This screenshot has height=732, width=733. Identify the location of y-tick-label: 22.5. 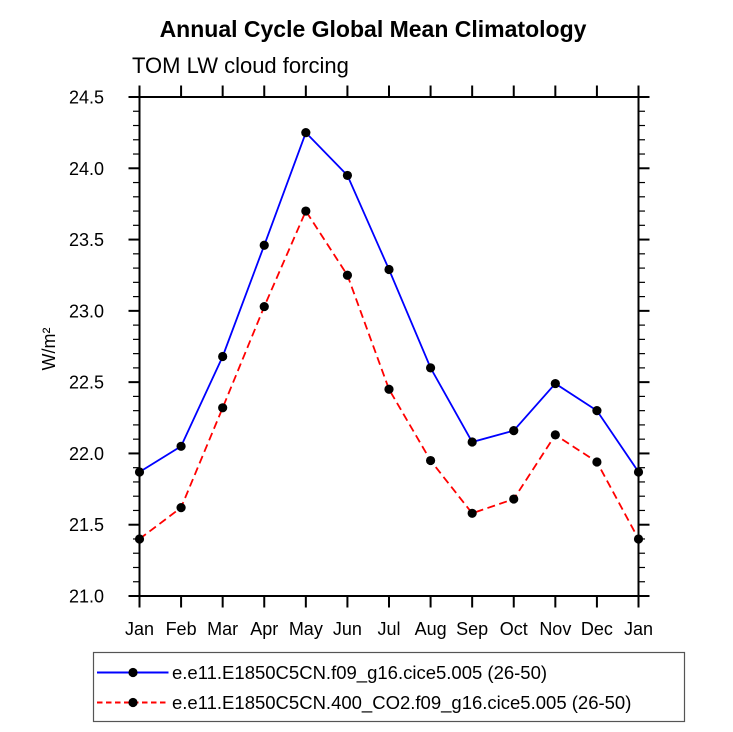
(86, 383).